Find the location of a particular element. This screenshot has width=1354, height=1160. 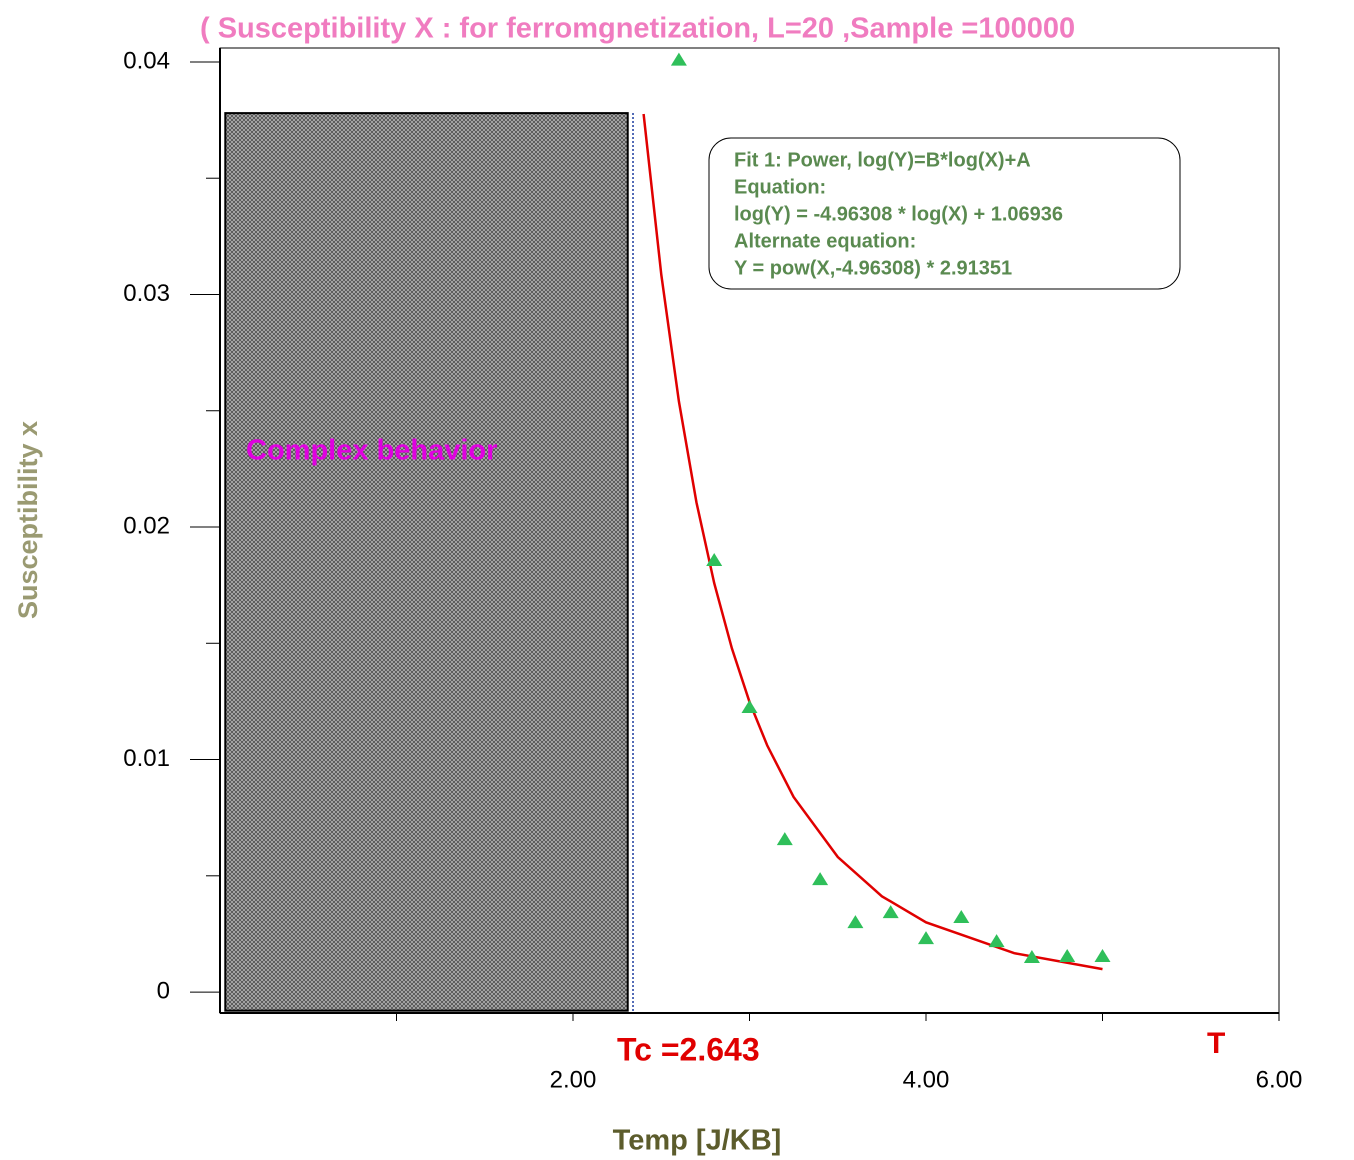

y-tick-label: 0 is located at coordinates (163, 990).